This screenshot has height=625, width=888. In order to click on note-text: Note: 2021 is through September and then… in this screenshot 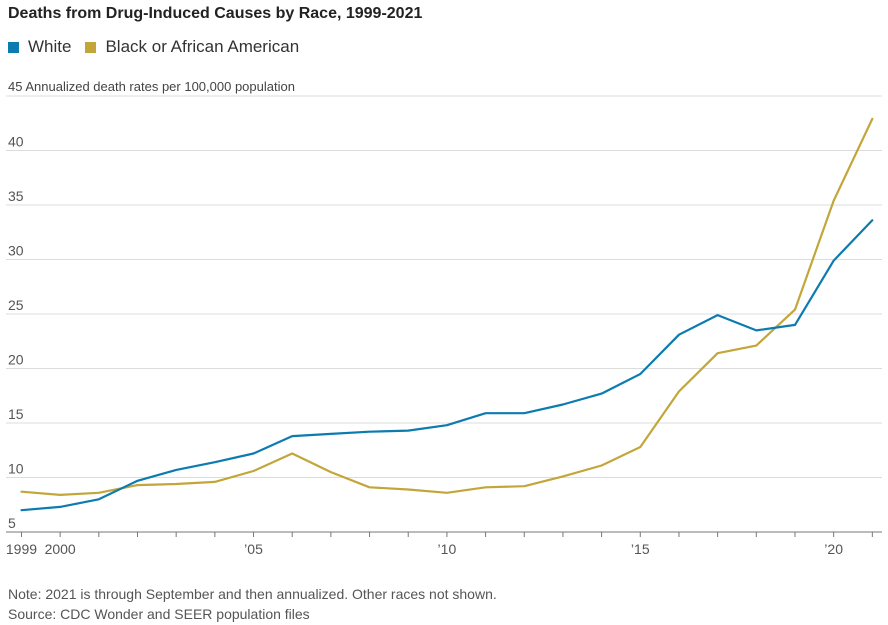, I will do `click(252, 594)`.